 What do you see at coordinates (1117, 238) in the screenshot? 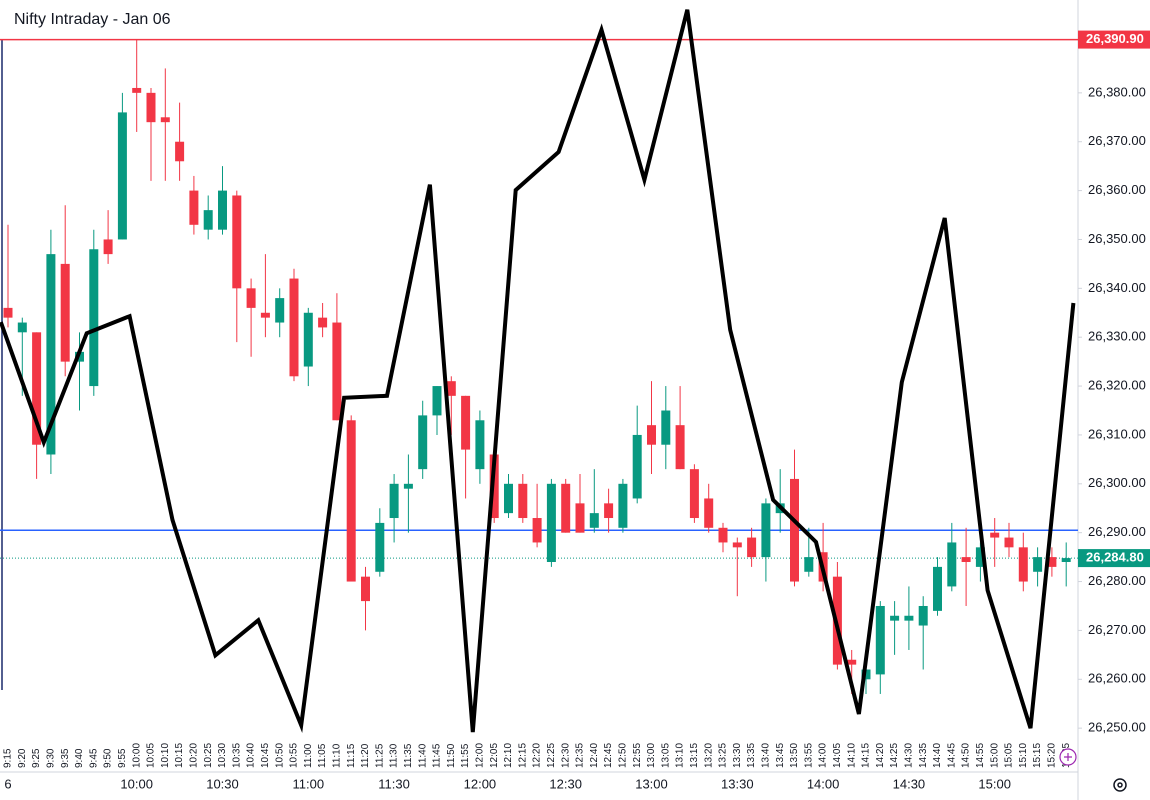
I see `y-tick-label: 26,350.00` at bounding box center [1117, 238].